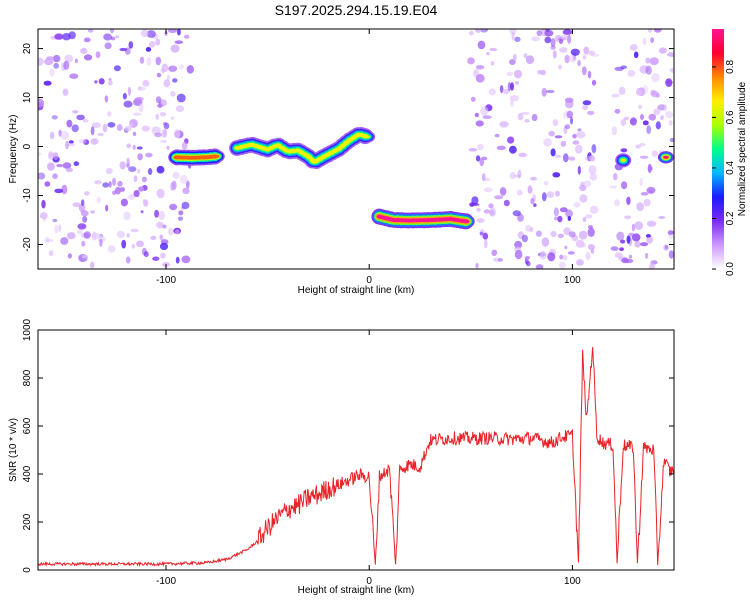 The height and width of the screenshot is (600, 750). Describe the element at coordinates (369, 581) in the screenshot. I see `snr-xtick-label-1: 0` at that location.